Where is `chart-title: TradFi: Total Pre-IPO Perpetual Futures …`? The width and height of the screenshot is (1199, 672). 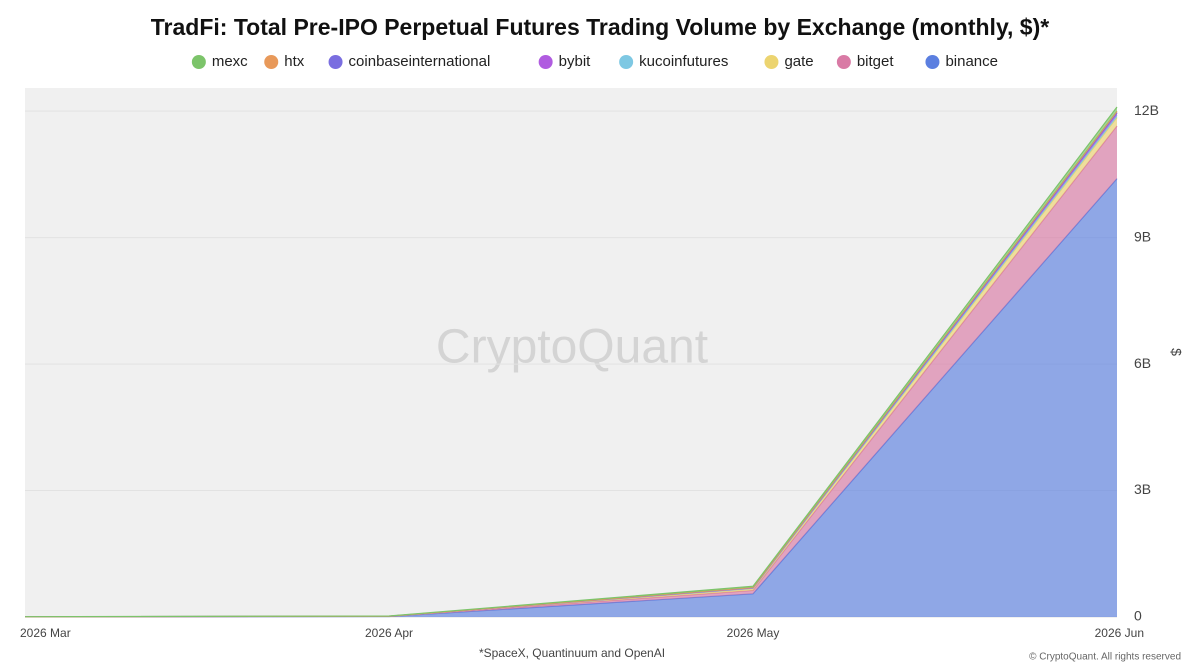 chart-title: TradFi: Total Pre-IPO Perpetual Futures … is located at coordinates (600, 27).